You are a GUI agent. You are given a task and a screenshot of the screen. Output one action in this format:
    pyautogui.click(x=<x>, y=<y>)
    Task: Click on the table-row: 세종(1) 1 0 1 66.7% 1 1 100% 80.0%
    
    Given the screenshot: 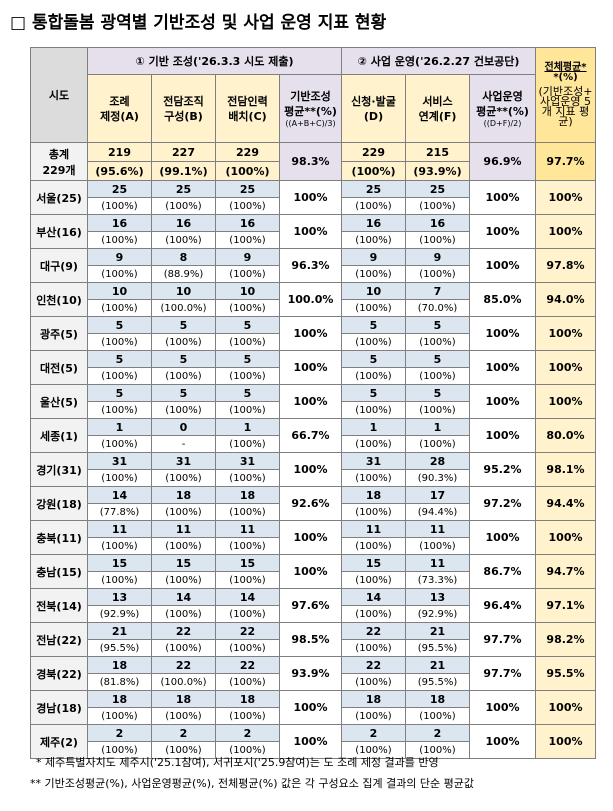 What is the action you would take?
    pyautogui.click(x=313, y=435)
    